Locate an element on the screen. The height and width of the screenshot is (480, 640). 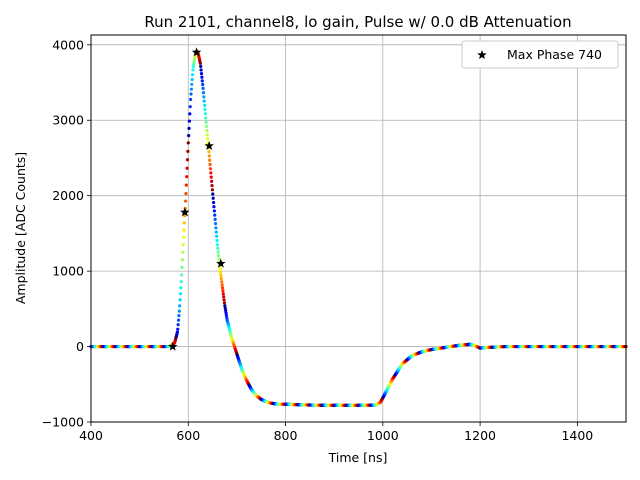
x-axis-label: Time [ns] is located at coordinates (358, 457).